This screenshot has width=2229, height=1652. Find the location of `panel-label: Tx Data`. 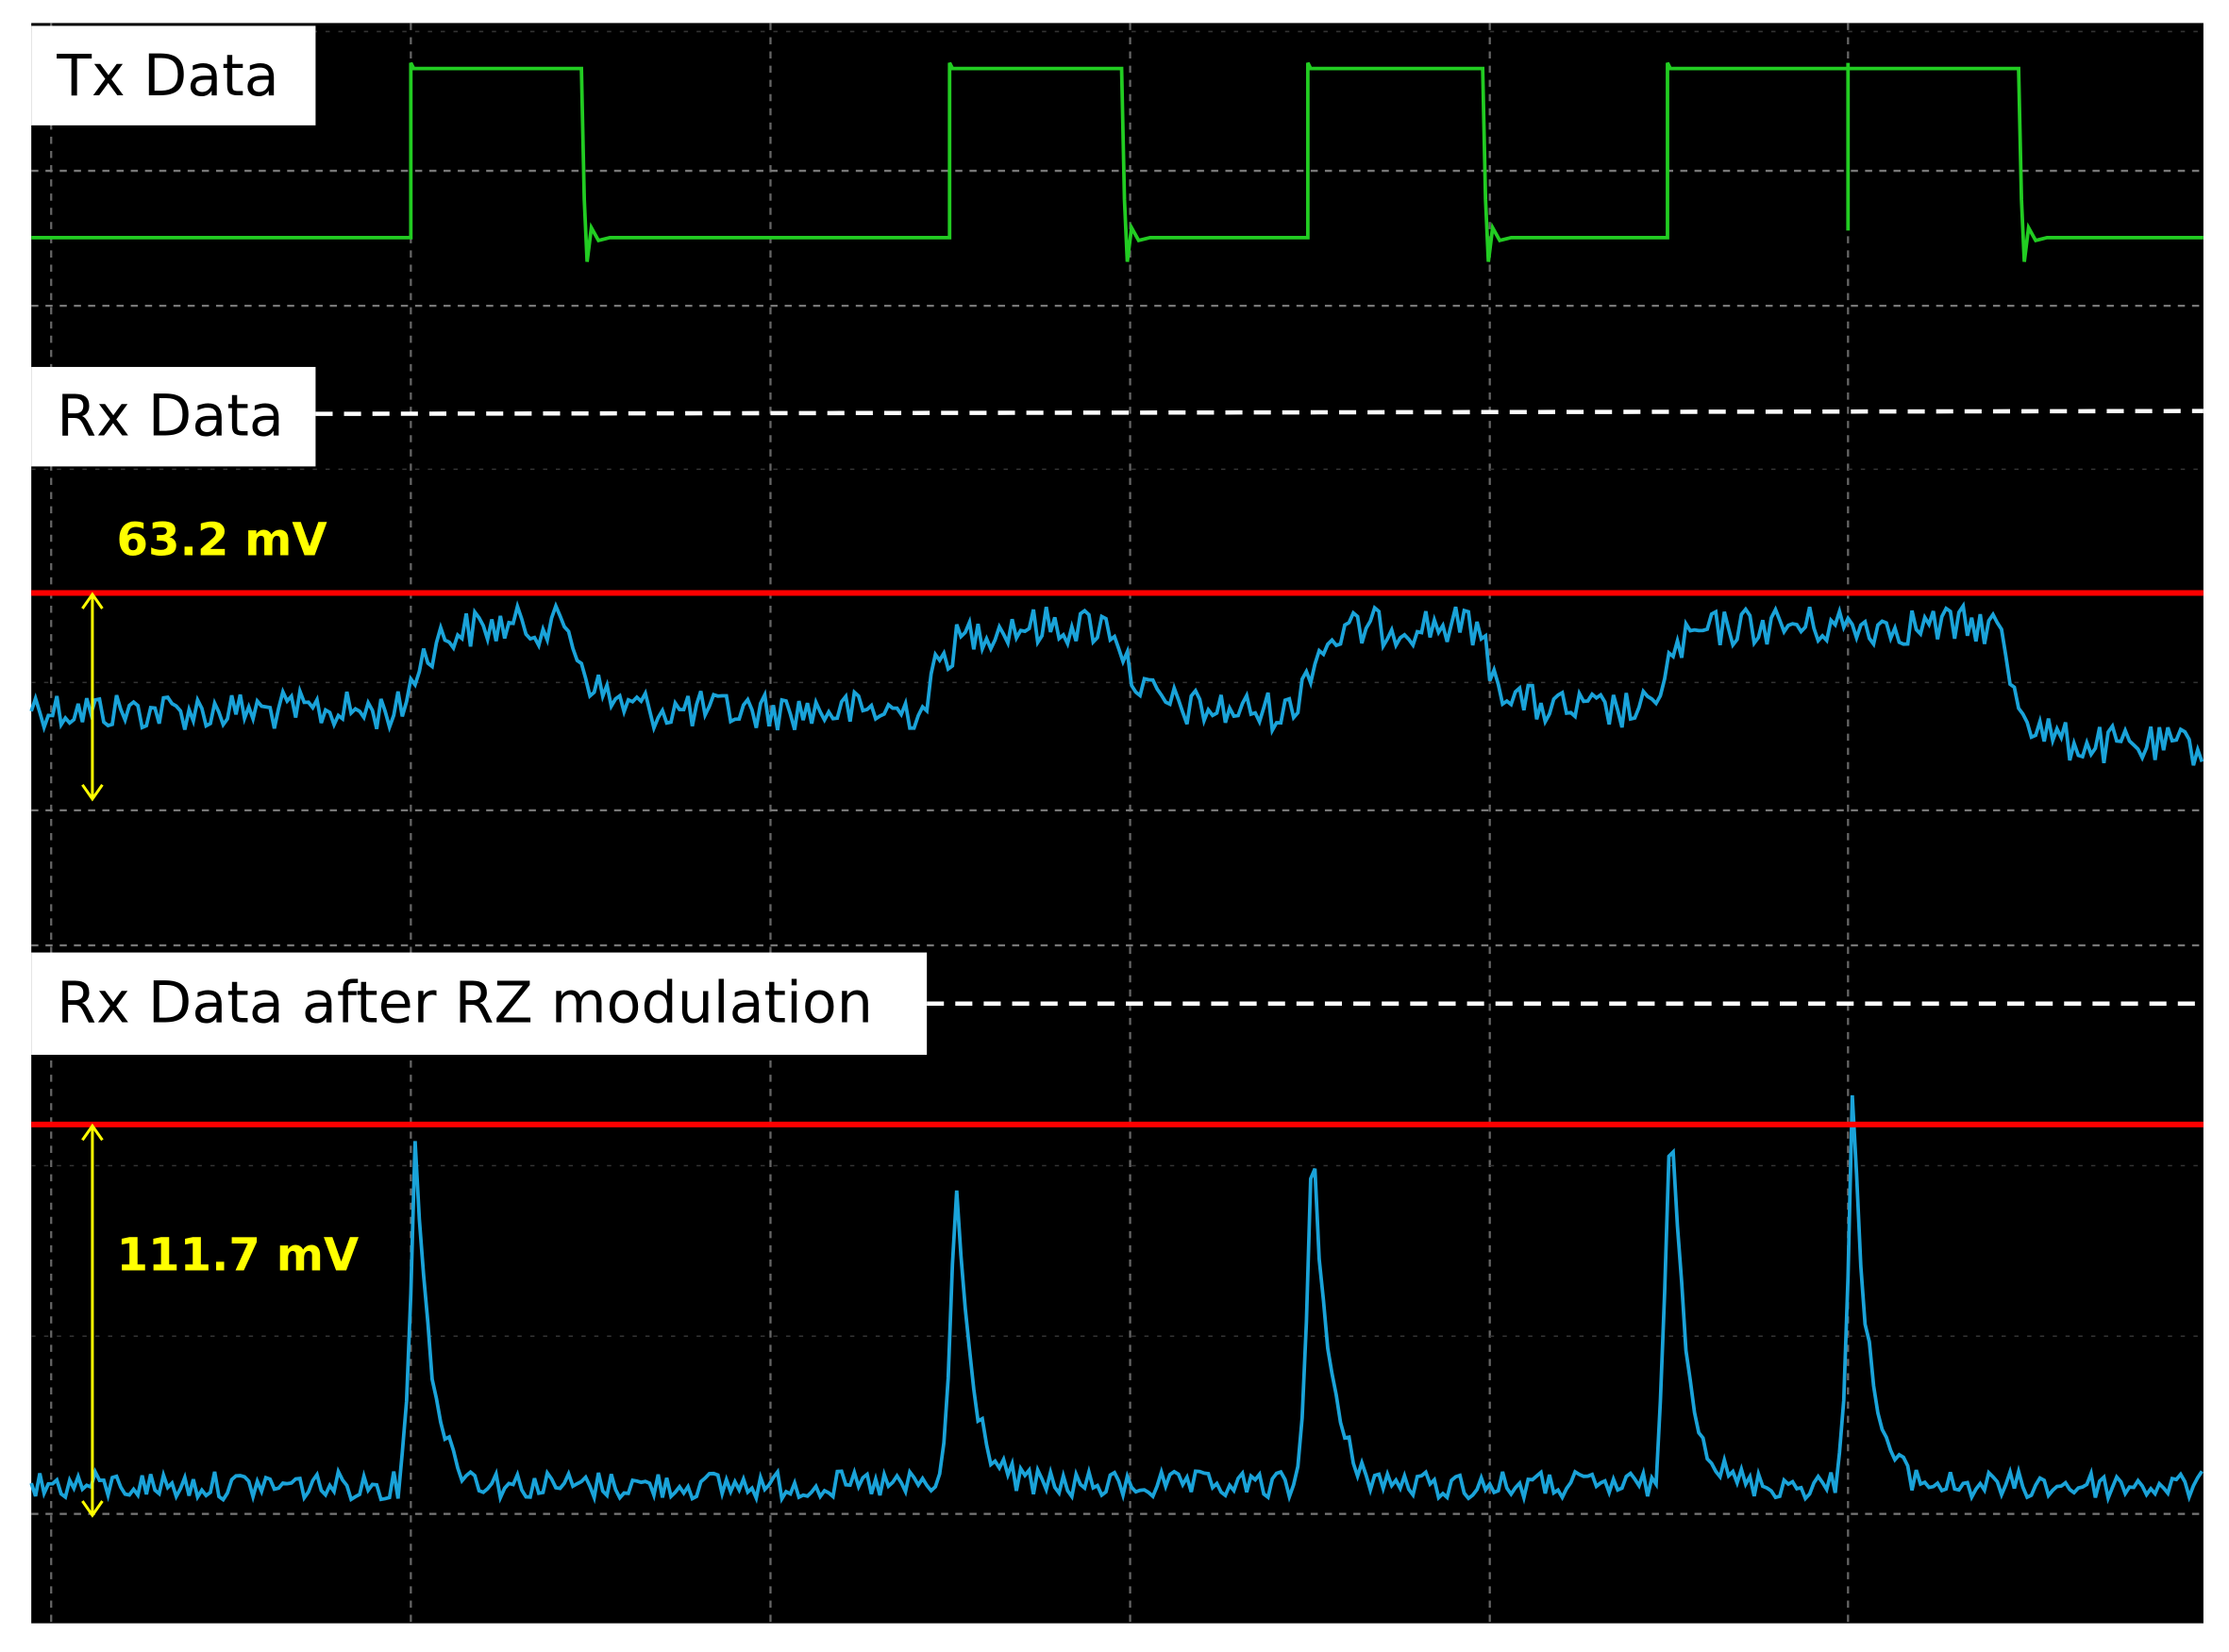

panel-label: Tx Data is located at coordinates (167, 76).